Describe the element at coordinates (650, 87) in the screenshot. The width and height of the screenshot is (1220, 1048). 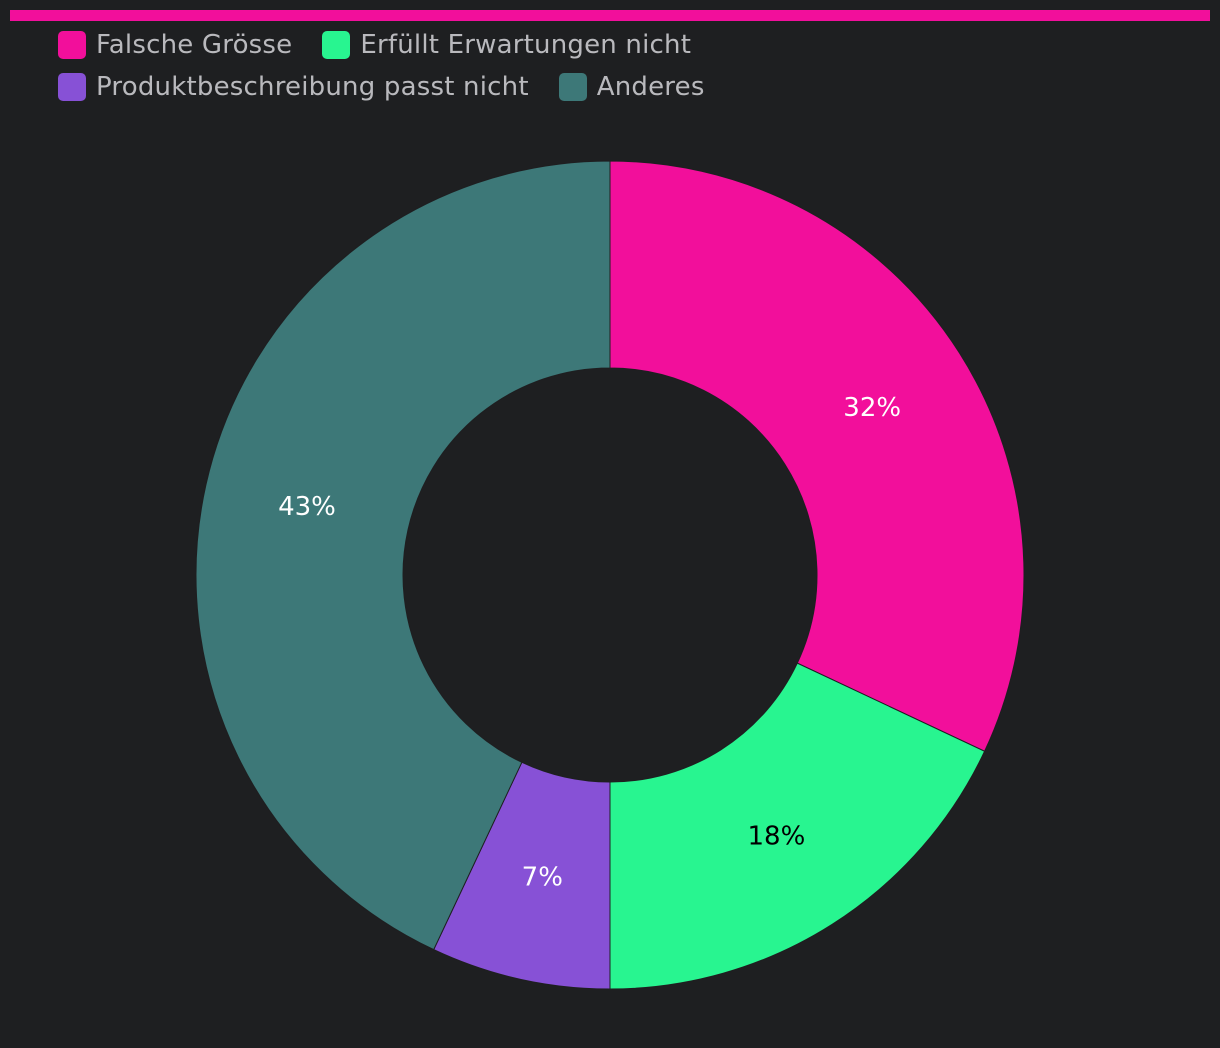
I see `legend-label: Anderes` at that location.